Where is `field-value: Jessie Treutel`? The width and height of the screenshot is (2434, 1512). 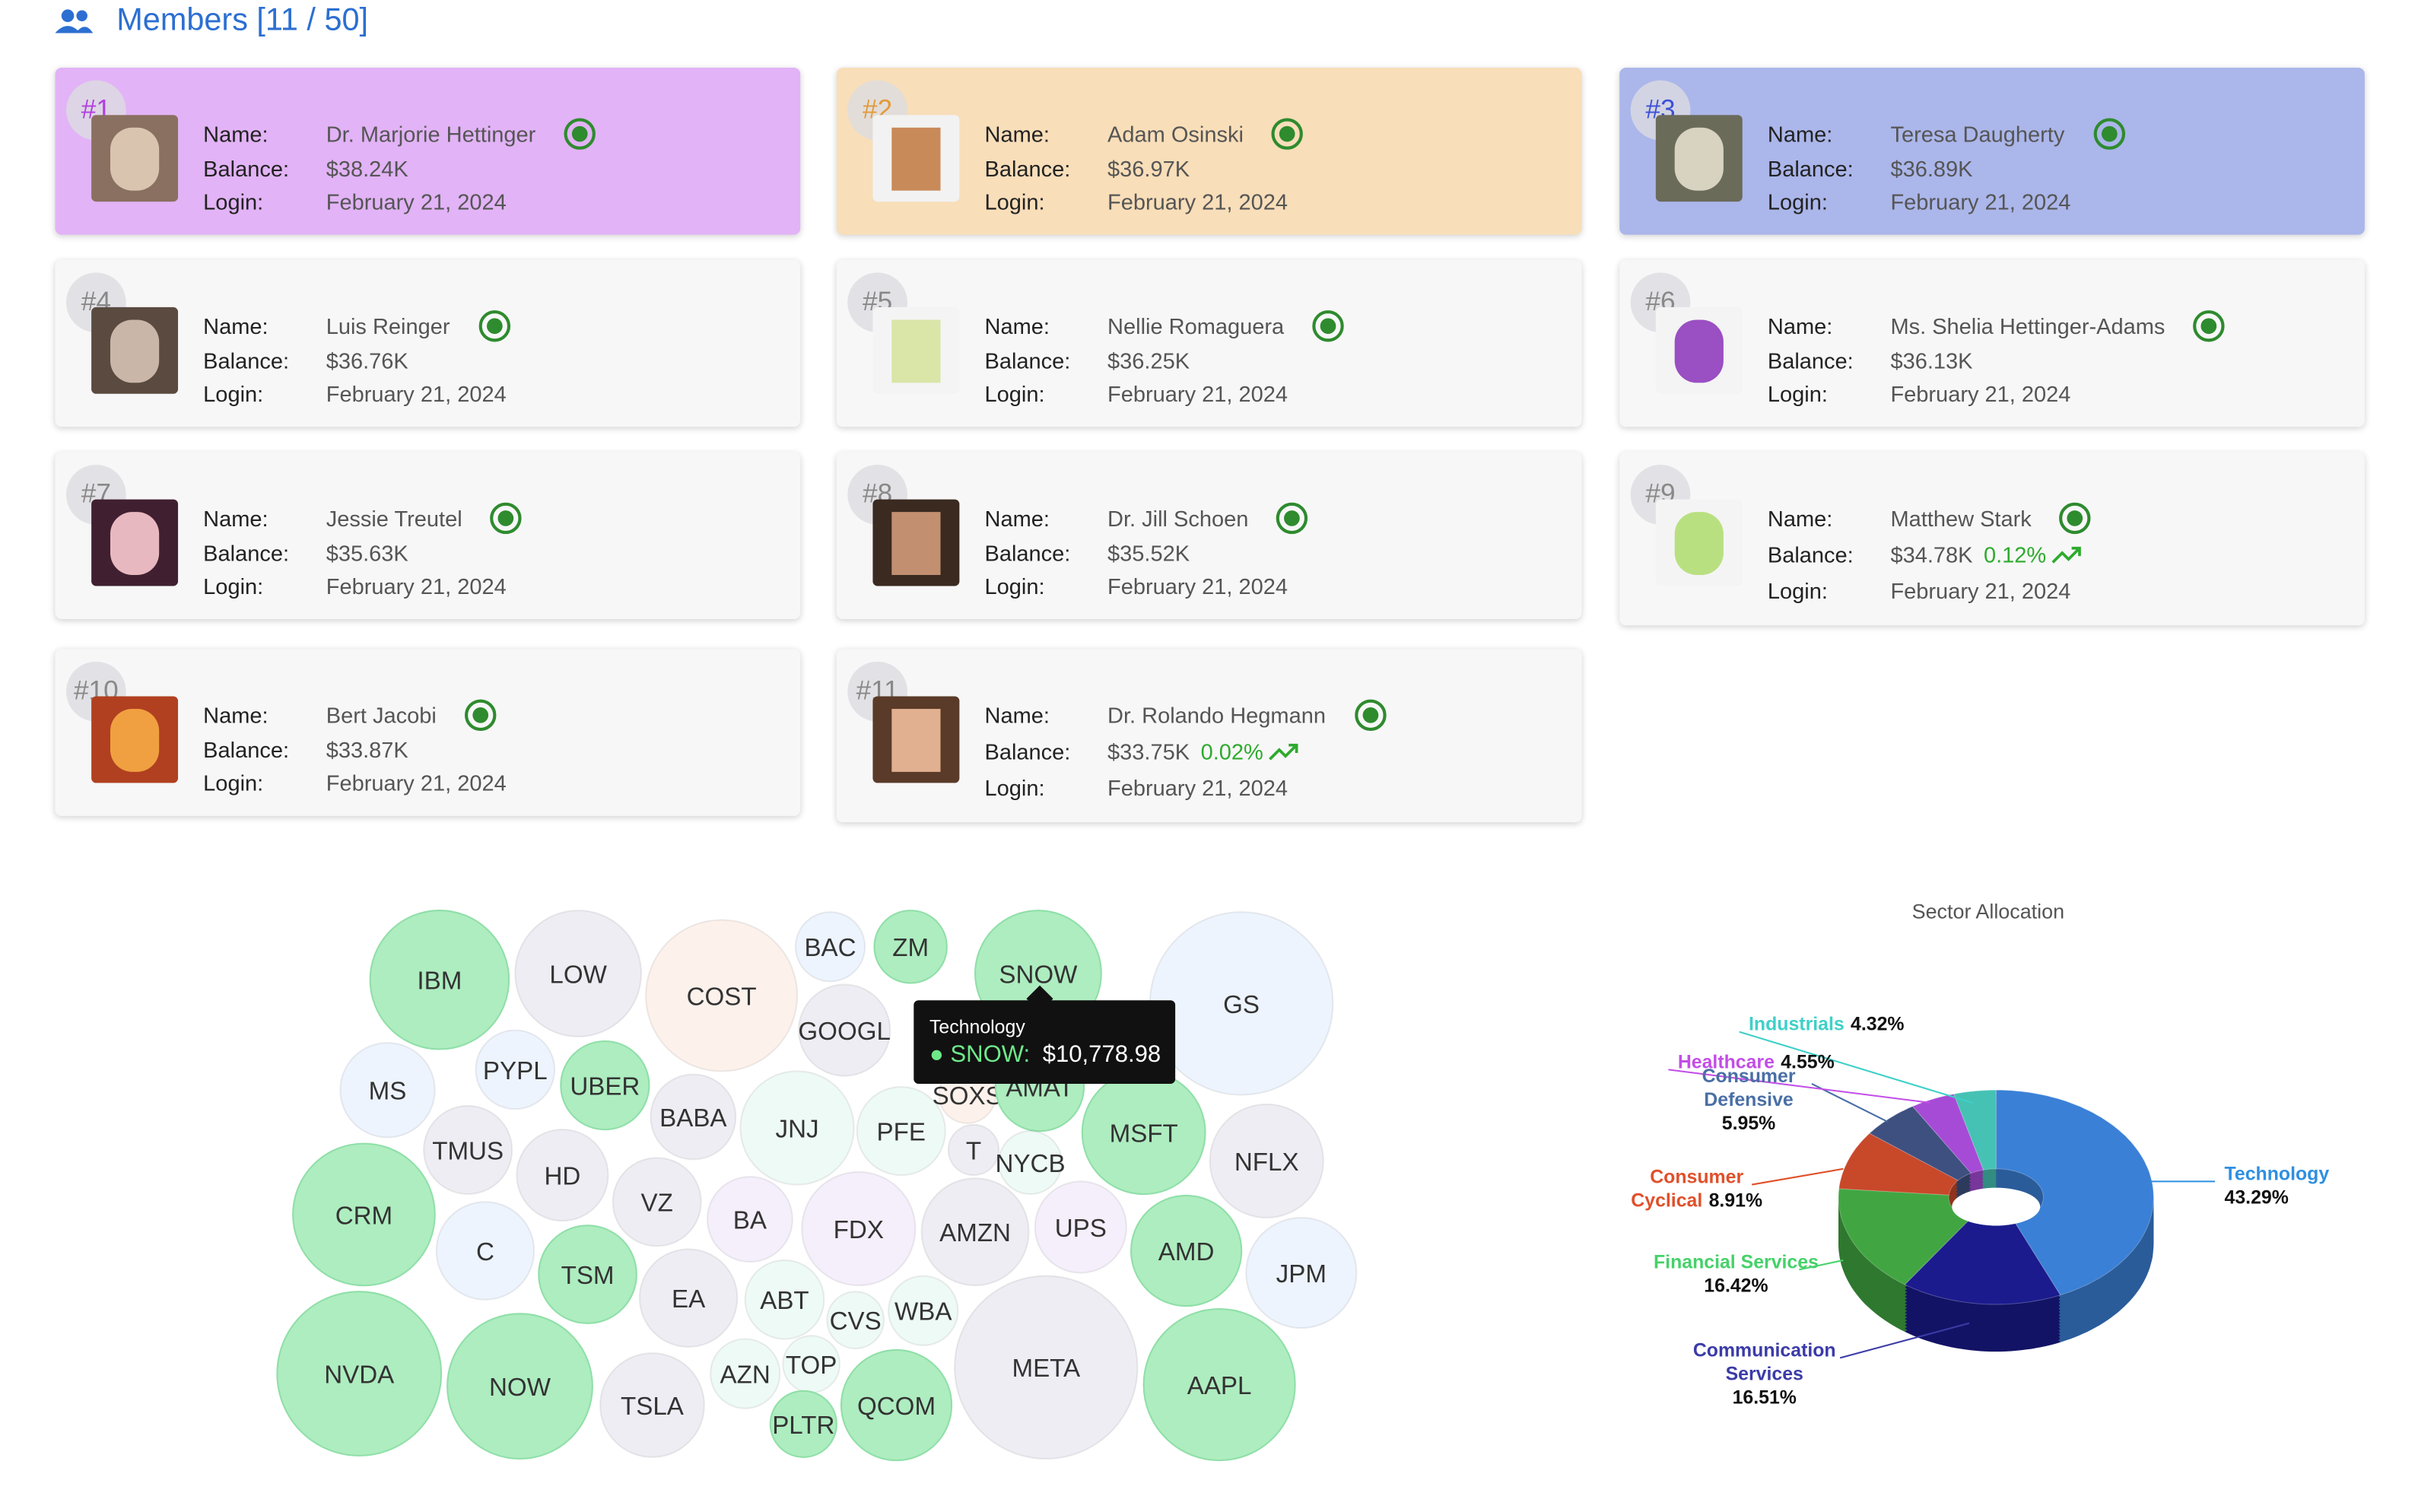
field-value: Jessie Treutel is located at coordinates (394, 517).